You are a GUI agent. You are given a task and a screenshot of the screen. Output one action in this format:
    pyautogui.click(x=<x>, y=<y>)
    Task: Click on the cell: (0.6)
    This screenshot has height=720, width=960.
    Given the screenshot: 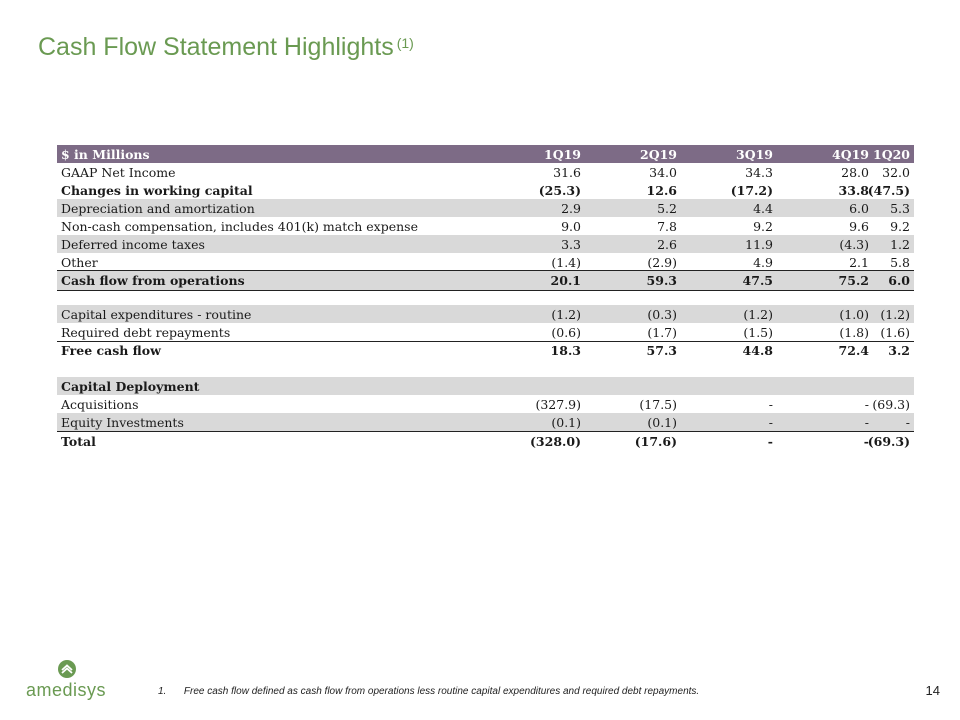 What is the action you would take?
    pyautogui.click(x=566, y=332)
    